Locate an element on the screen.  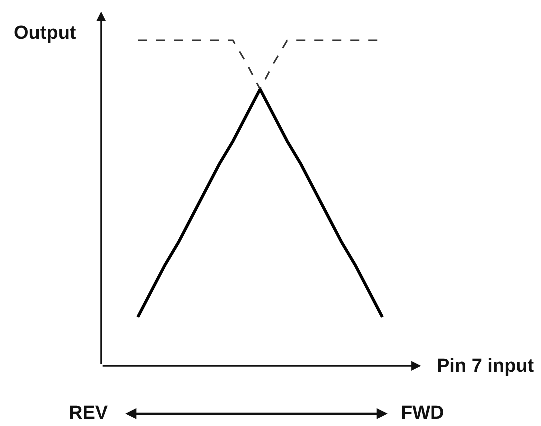
y-axis-title: Output is located at coordinates (45, 33).